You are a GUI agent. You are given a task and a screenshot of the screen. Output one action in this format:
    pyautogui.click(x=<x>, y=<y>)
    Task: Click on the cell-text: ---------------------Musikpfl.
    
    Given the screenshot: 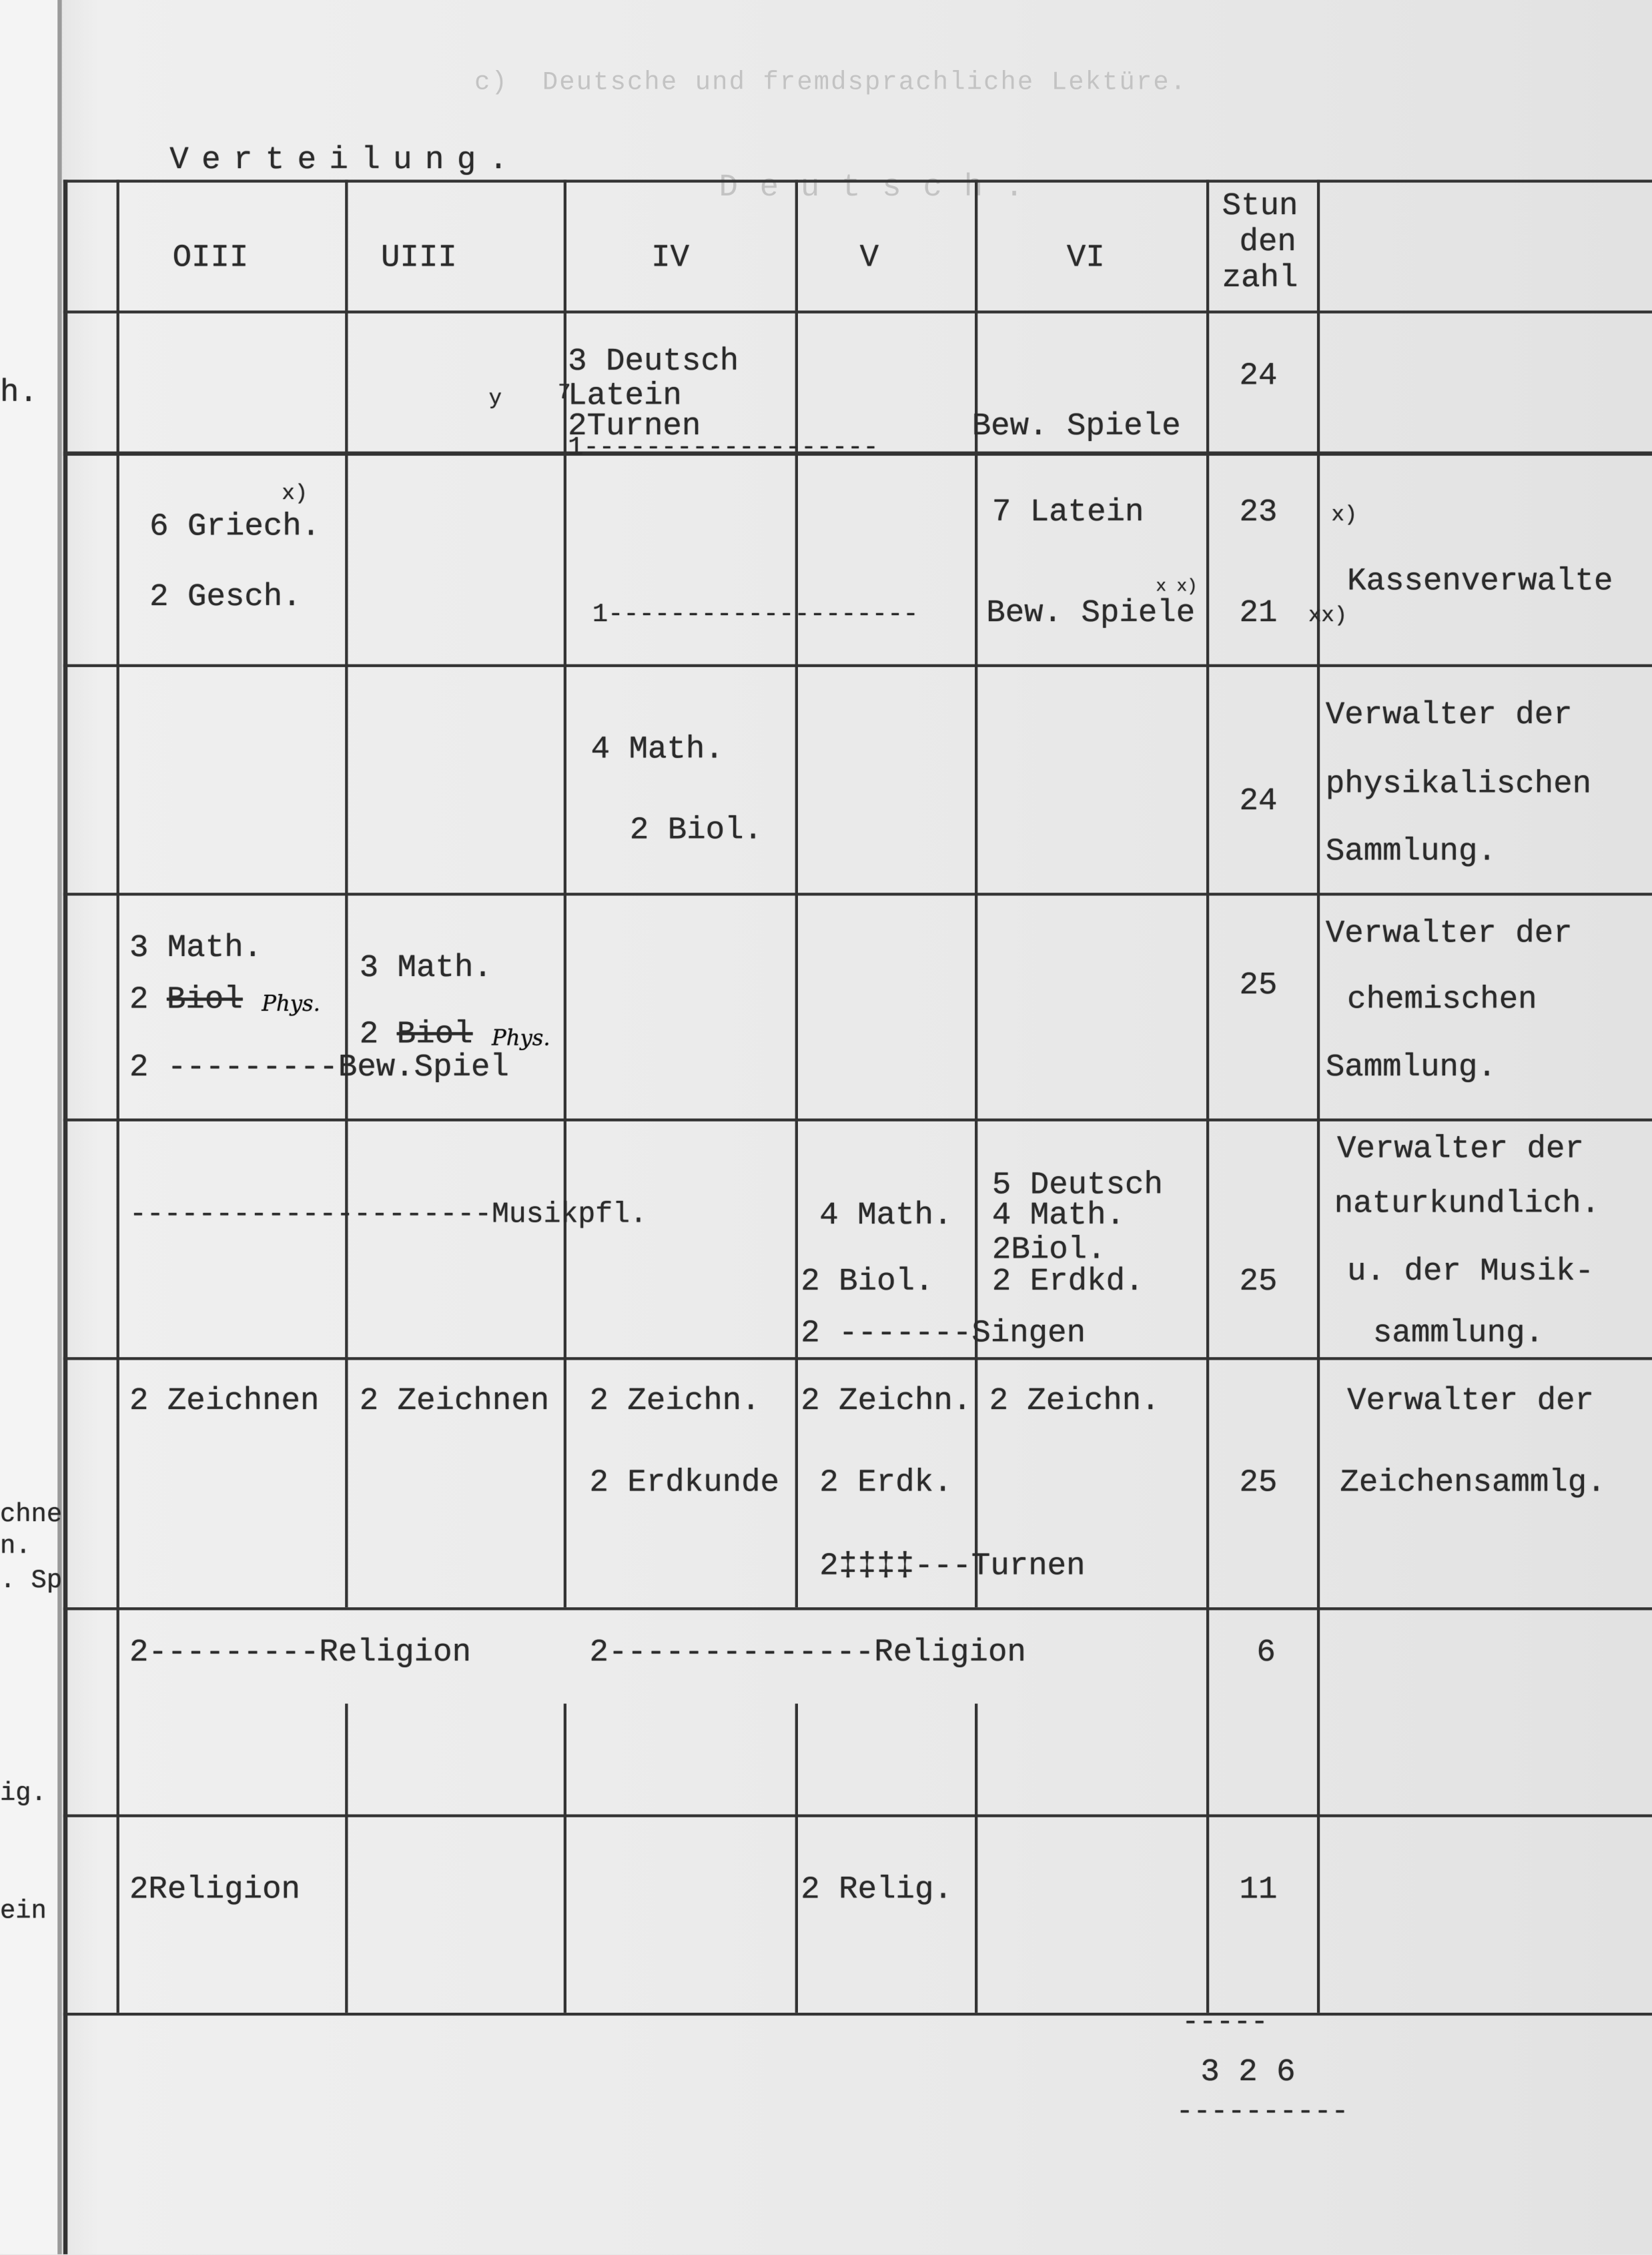 What is the action you would take?
    pyautogui.click(x=388, y=1215)
    